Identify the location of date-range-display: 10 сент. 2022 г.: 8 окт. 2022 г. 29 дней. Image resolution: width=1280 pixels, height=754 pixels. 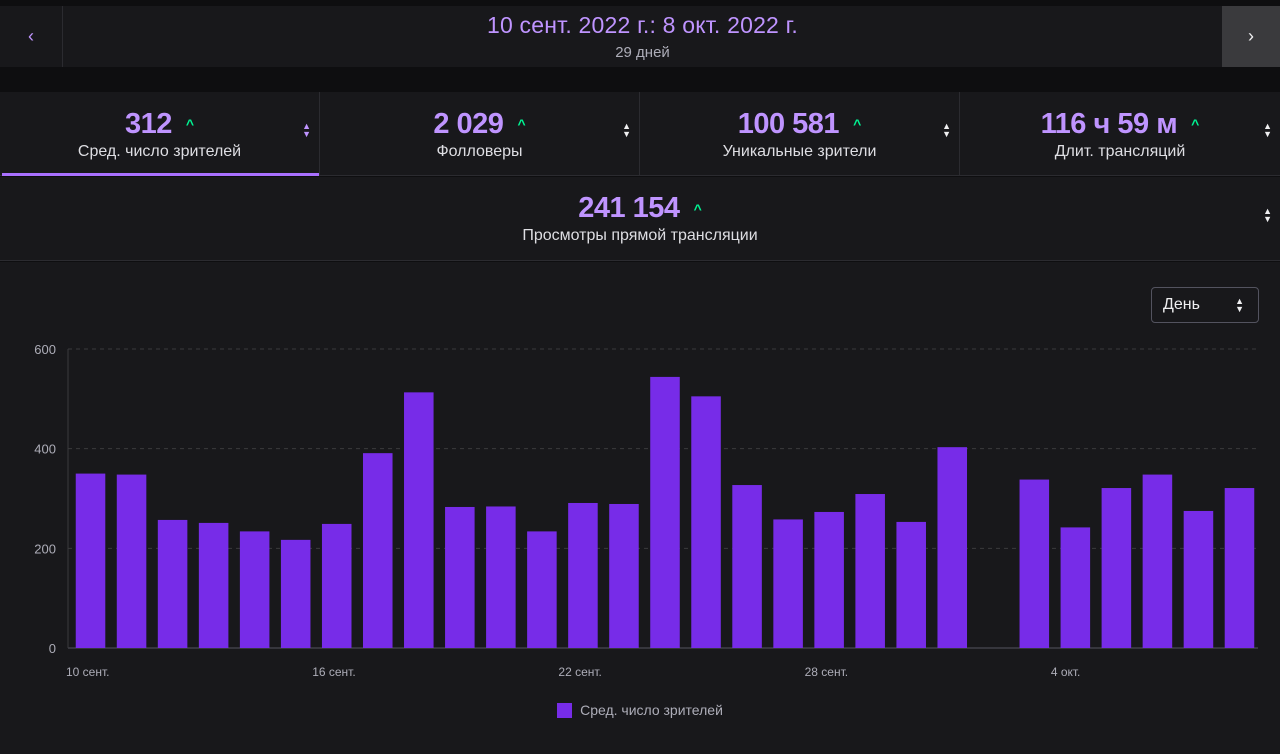
(642, 36).